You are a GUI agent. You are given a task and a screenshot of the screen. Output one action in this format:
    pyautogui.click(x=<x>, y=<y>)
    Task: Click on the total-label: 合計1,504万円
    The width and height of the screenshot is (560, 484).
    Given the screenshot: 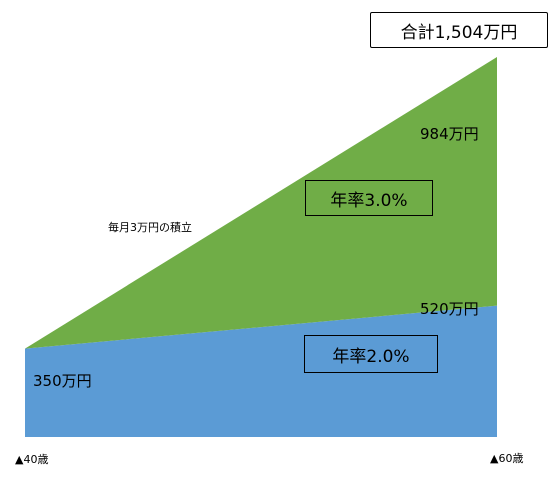 What is the action you would take?
    pyautogui.click(x=459, y=30)
    